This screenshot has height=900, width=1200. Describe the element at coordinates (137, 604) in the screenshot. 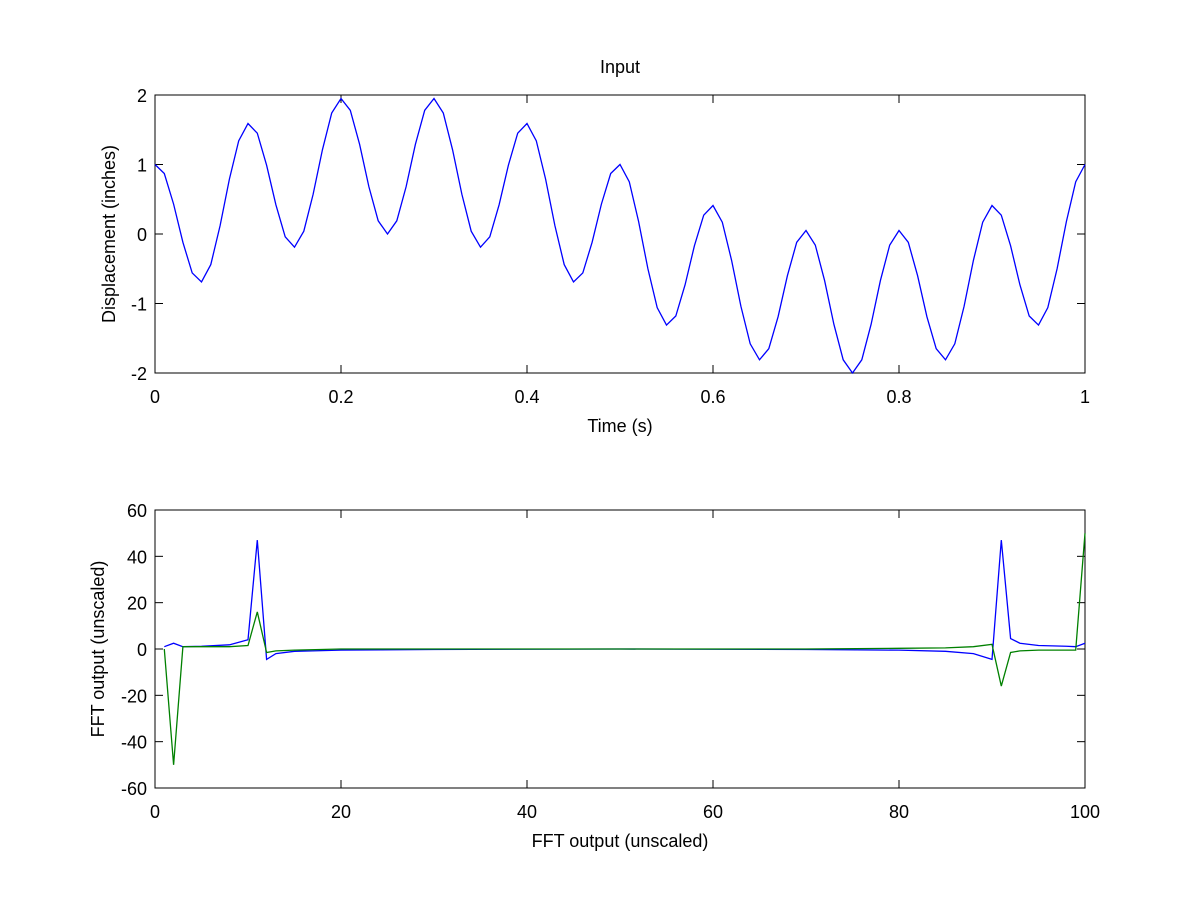

I see `y-tick-label: 20` at that location.